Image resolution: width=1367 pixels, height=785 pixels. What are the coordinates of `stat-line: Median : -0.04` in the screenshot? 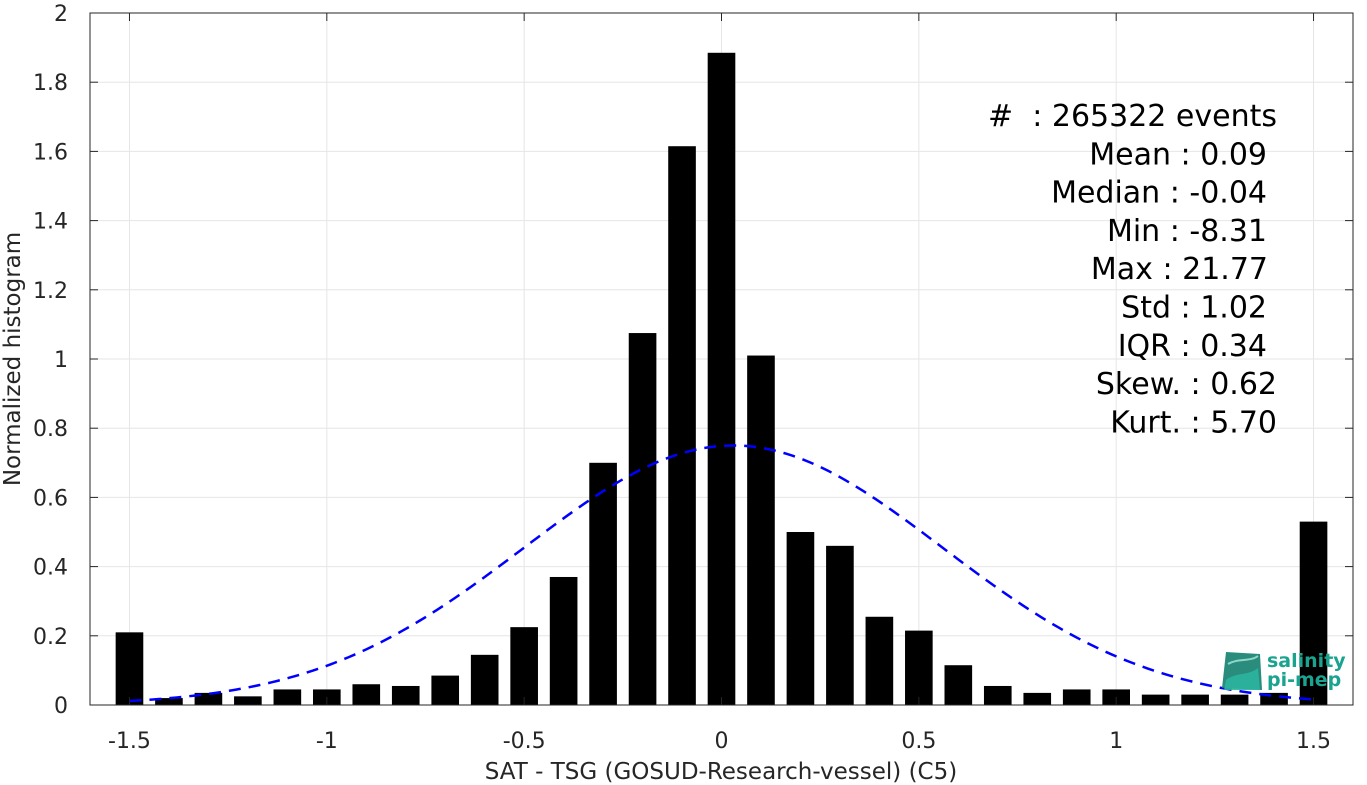 It's located at (1159, 193).